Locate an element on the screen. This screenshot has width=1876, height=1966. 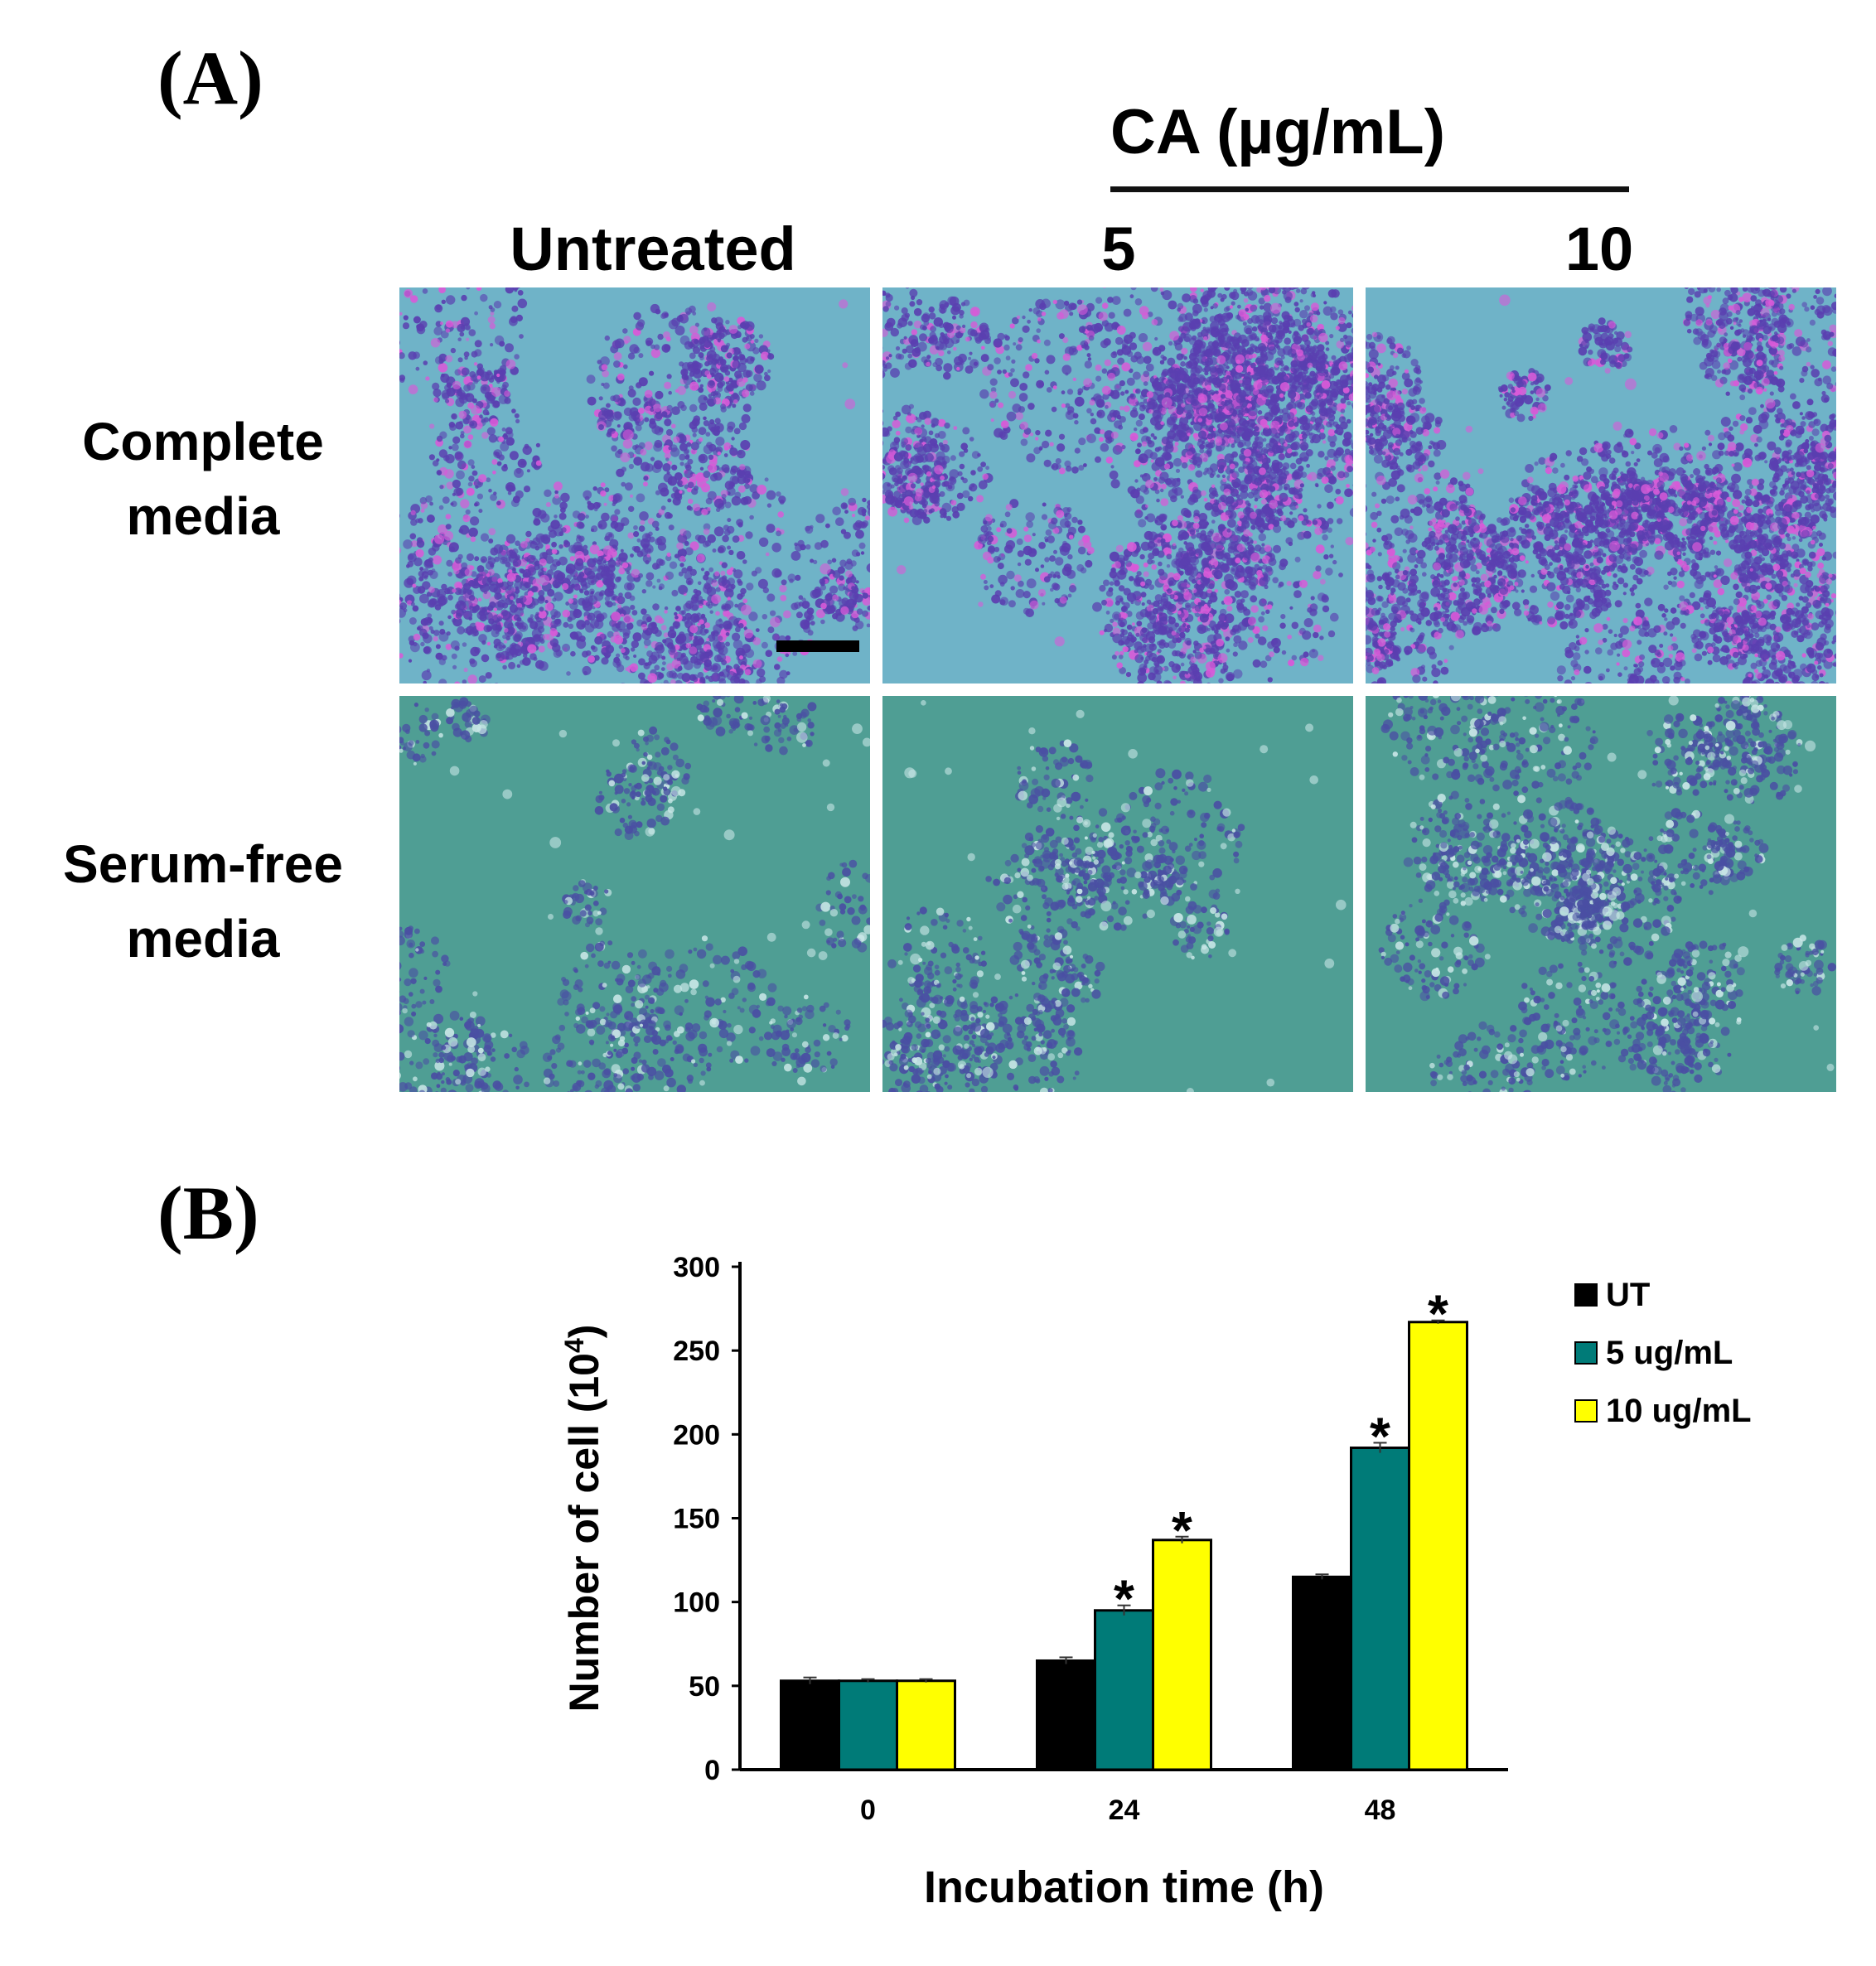
ca-header-underline is located at coordinates (1369, 189).